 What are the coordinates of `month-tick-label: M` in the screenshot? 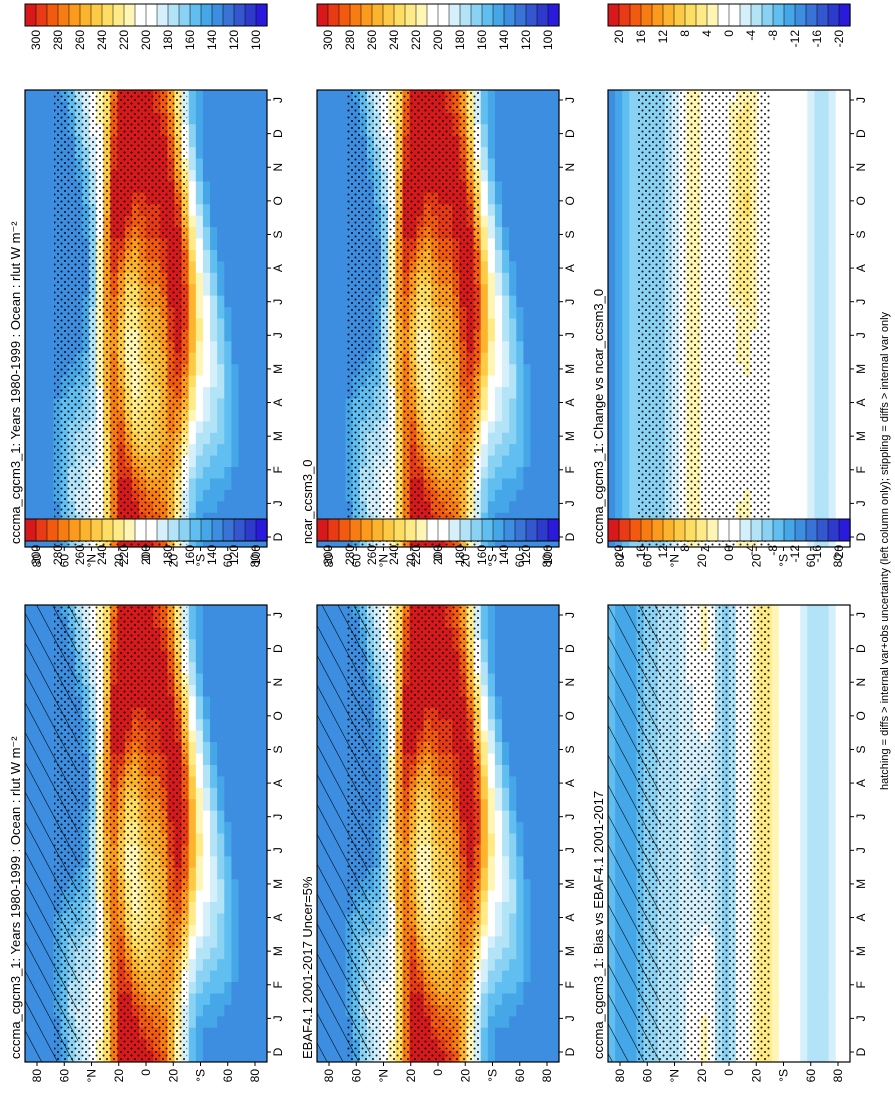 It's located at (570, 884).